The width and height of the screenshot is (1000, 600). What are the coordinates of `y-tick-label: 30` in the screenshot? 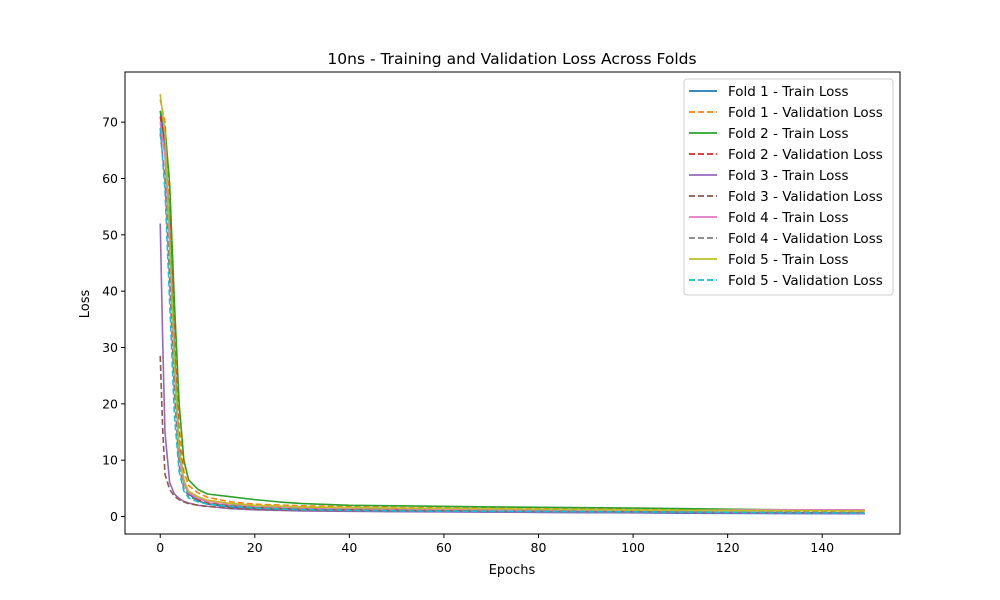 It's located at (110, 347).